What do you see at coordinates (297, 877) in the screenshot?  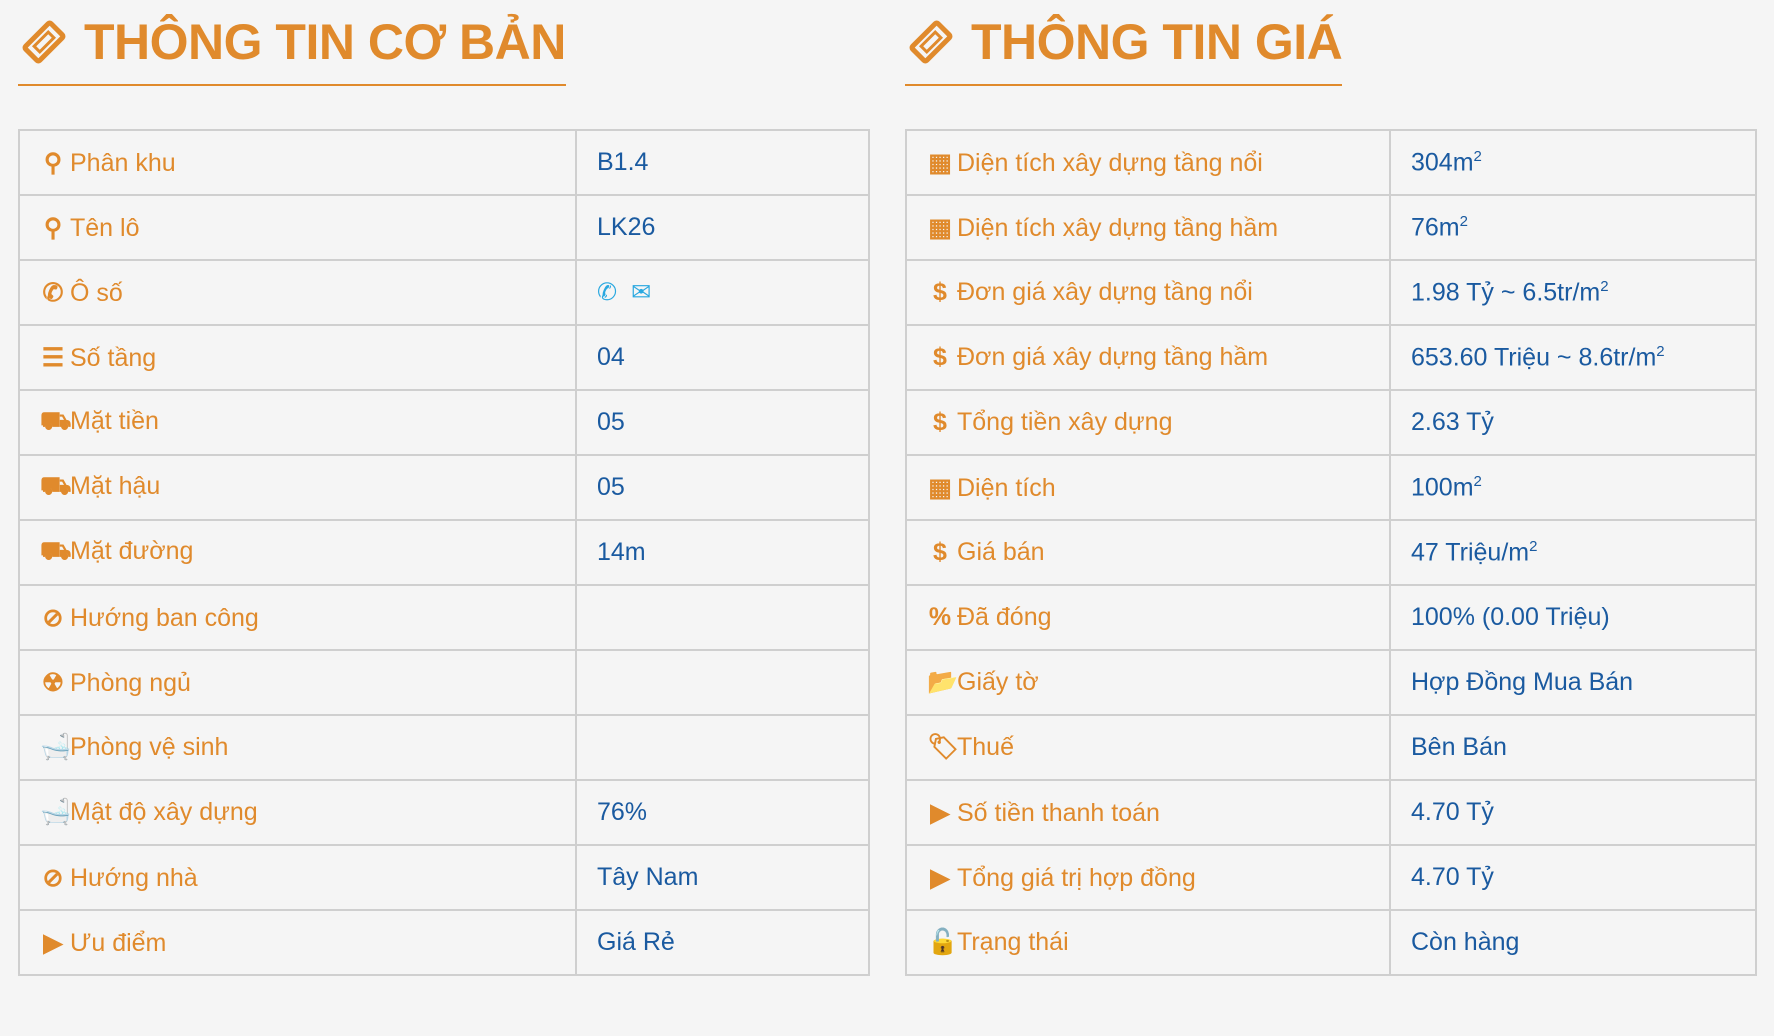 I see `row-label-cell: ⊘ Hướng nhà` at bounding box center [297, 877].